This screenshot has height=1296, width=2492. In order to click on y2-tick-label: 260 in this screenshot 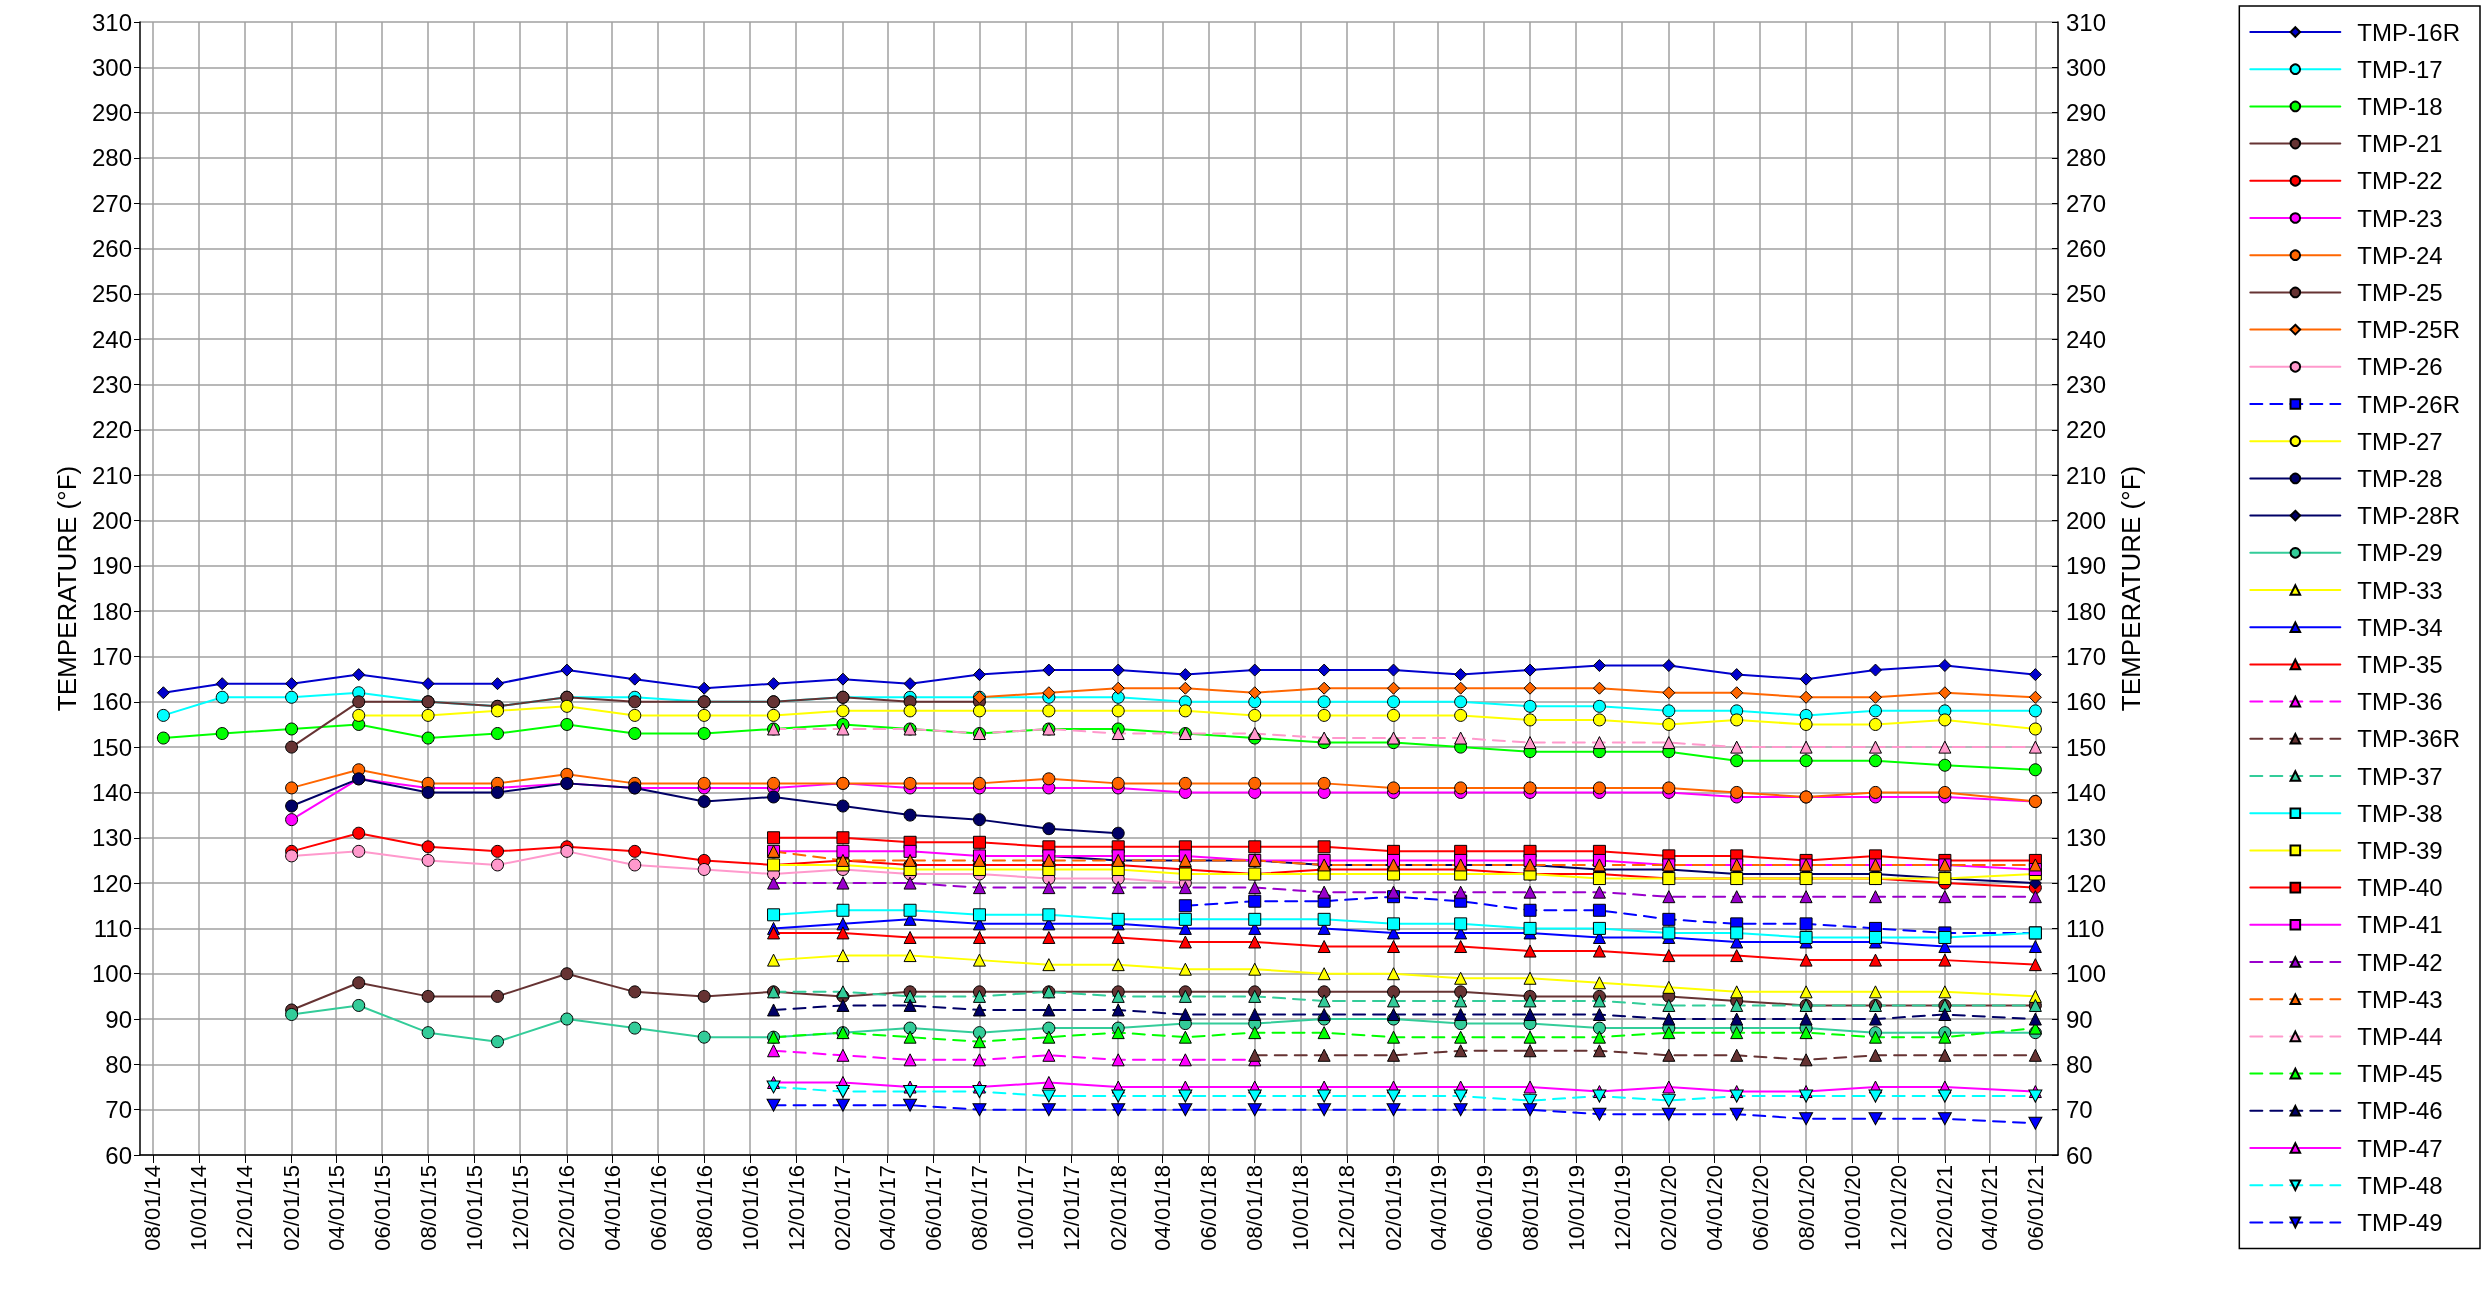, I will do `click(2086, 249)`.